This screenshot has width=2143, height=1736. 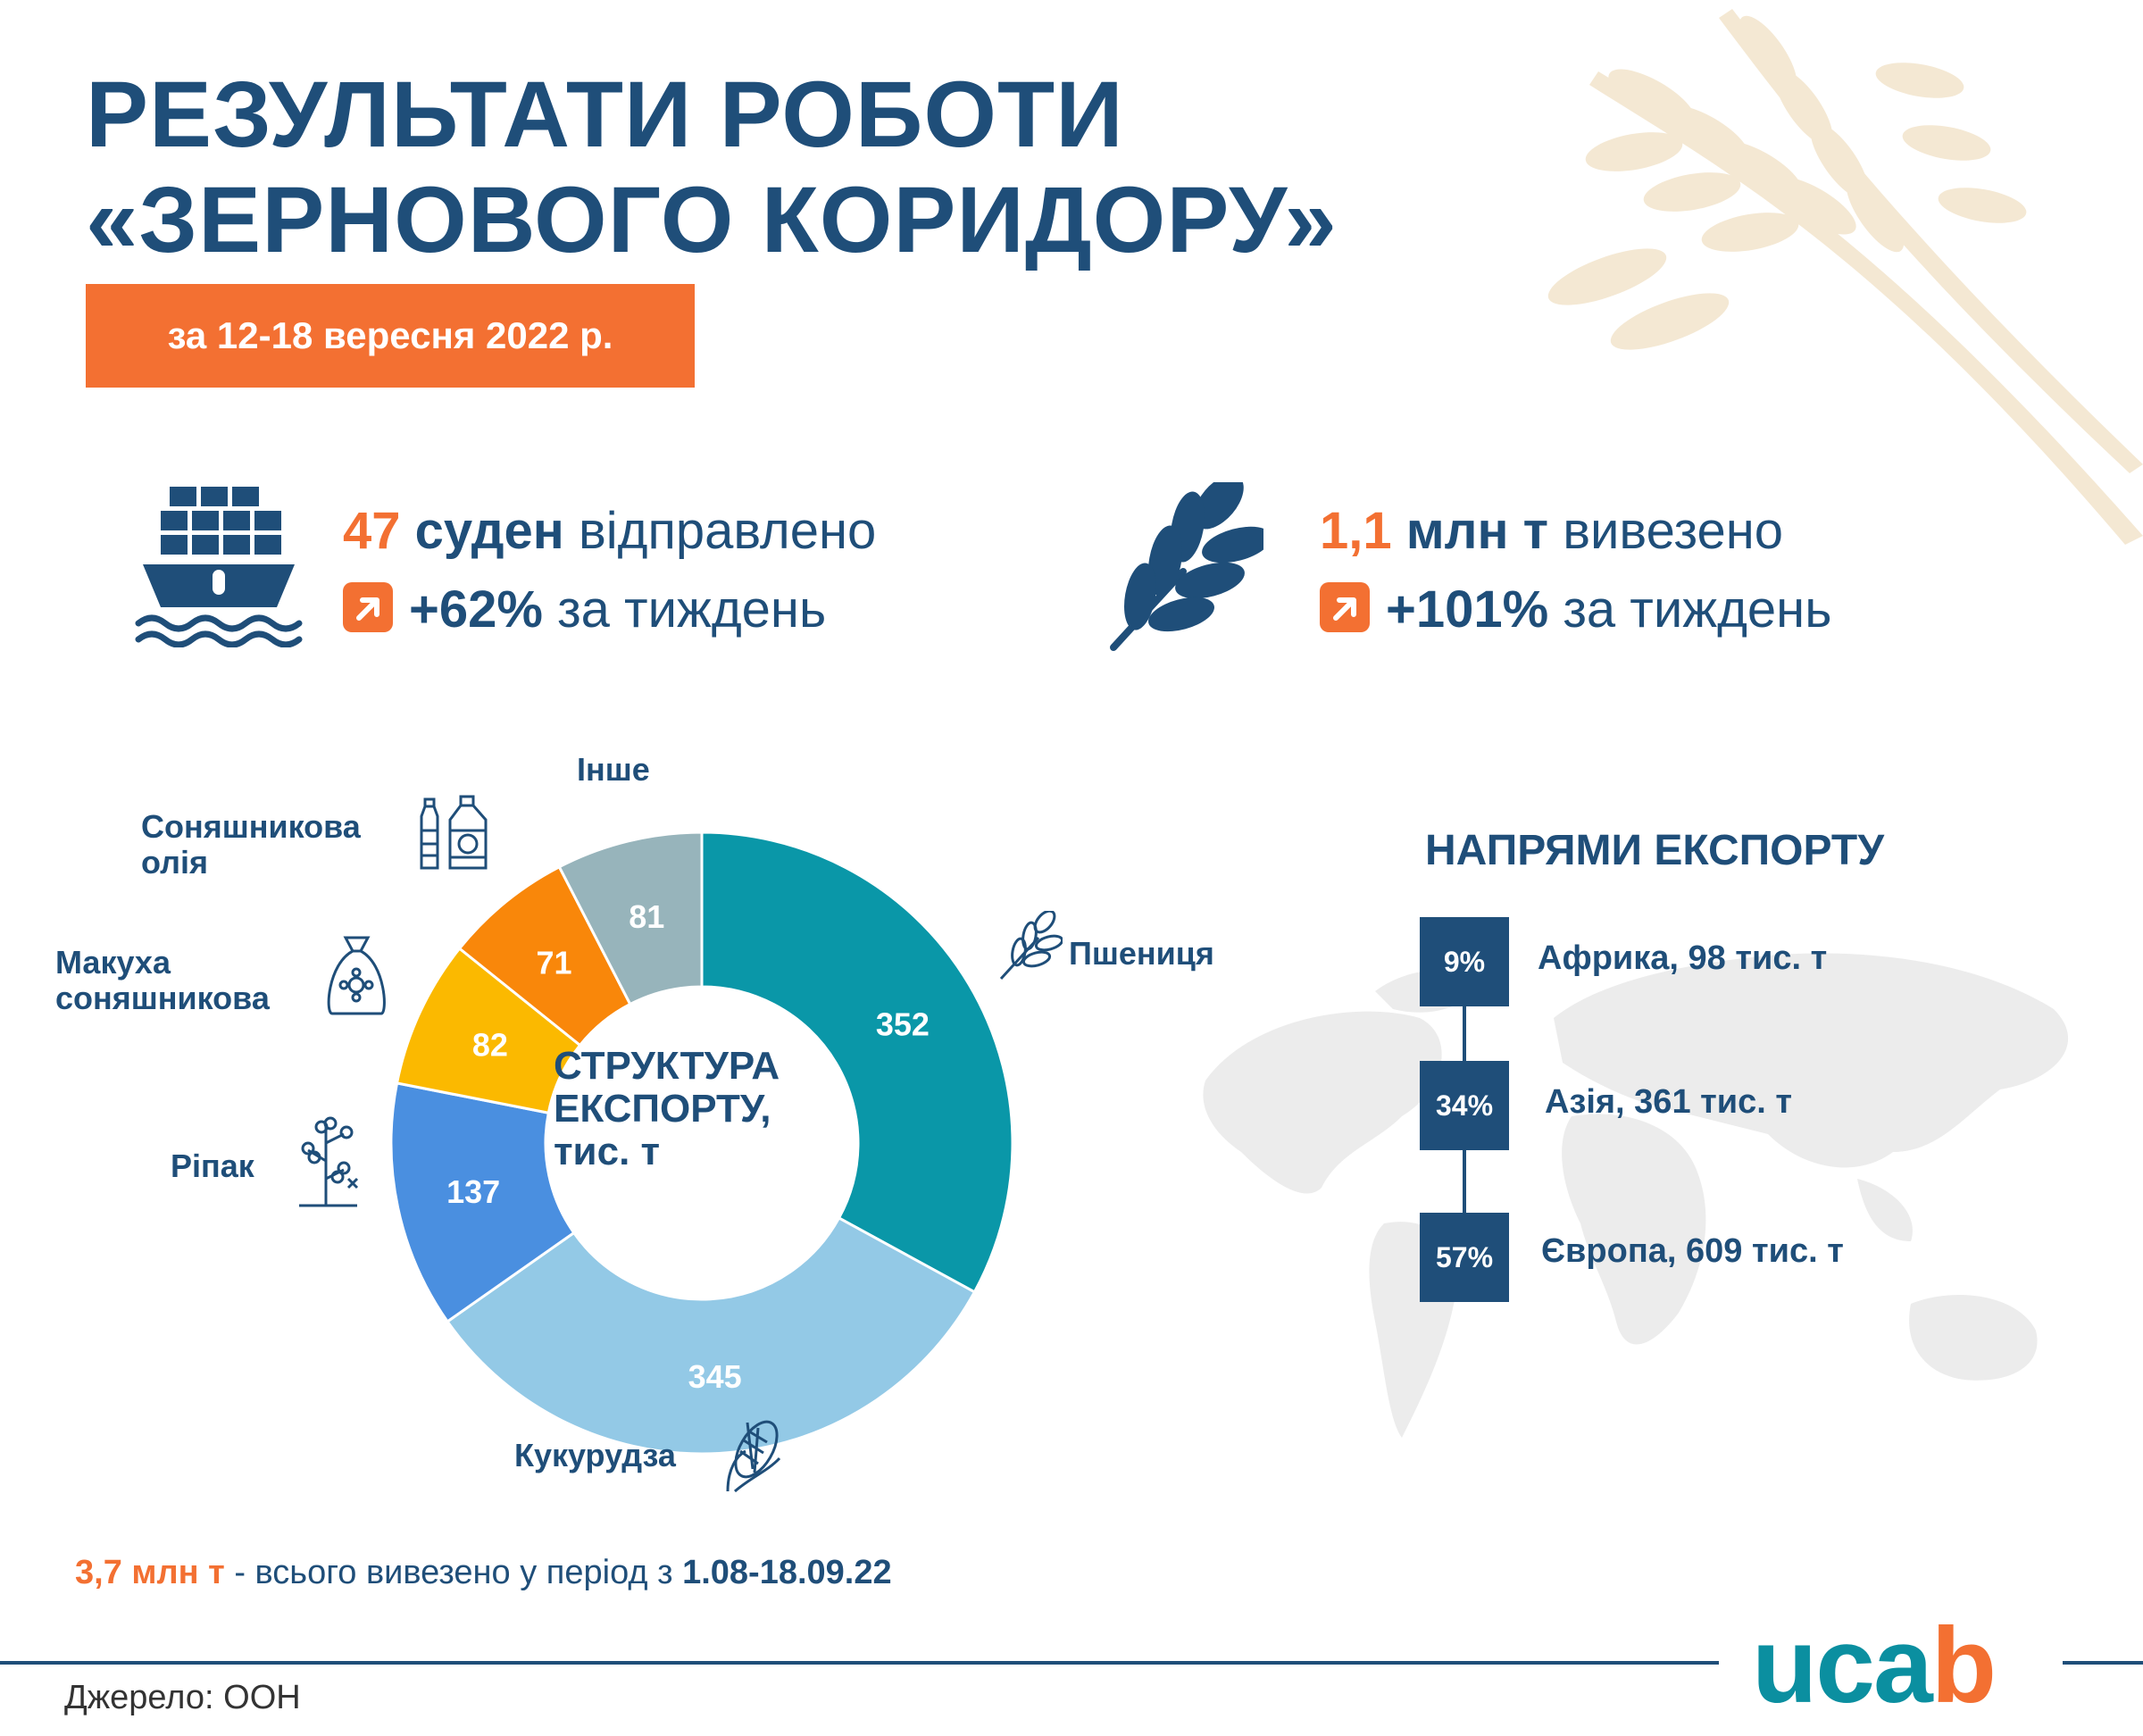 What do you see at coordinates (1477, 531) in the screenshot?
I see `tonnage-unit: млн т` at bounding box center [1477, 531].